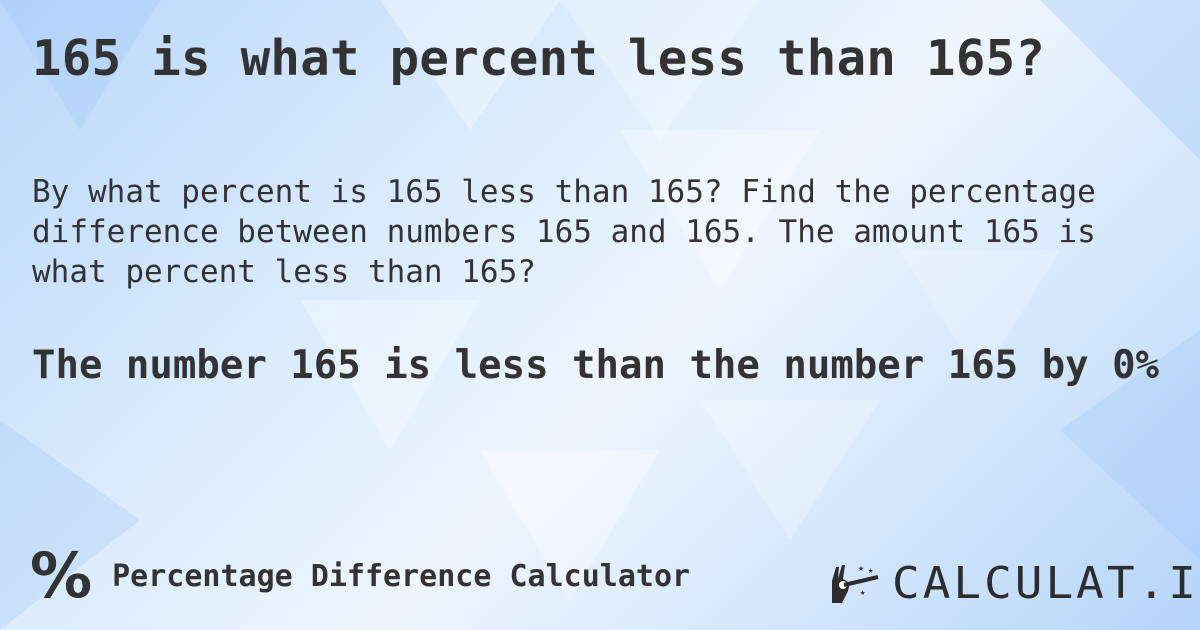 This screenshot has width=1200, height=630. What do you see at coordinates (401, 576) in the screenshot?
I see `calculator-name: Percentage Difference Calculator` at bounding box center [401, 576].